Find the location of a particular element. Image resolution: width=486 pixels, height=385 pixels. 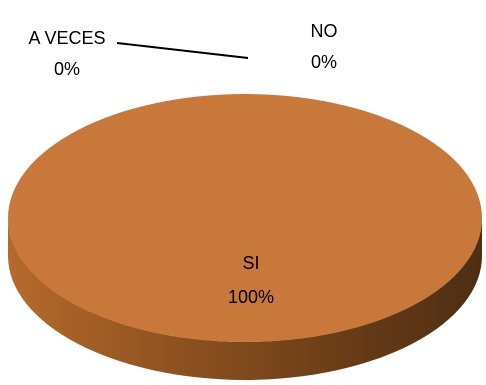

label-no-name: NO is located at coordinates (324, 31).